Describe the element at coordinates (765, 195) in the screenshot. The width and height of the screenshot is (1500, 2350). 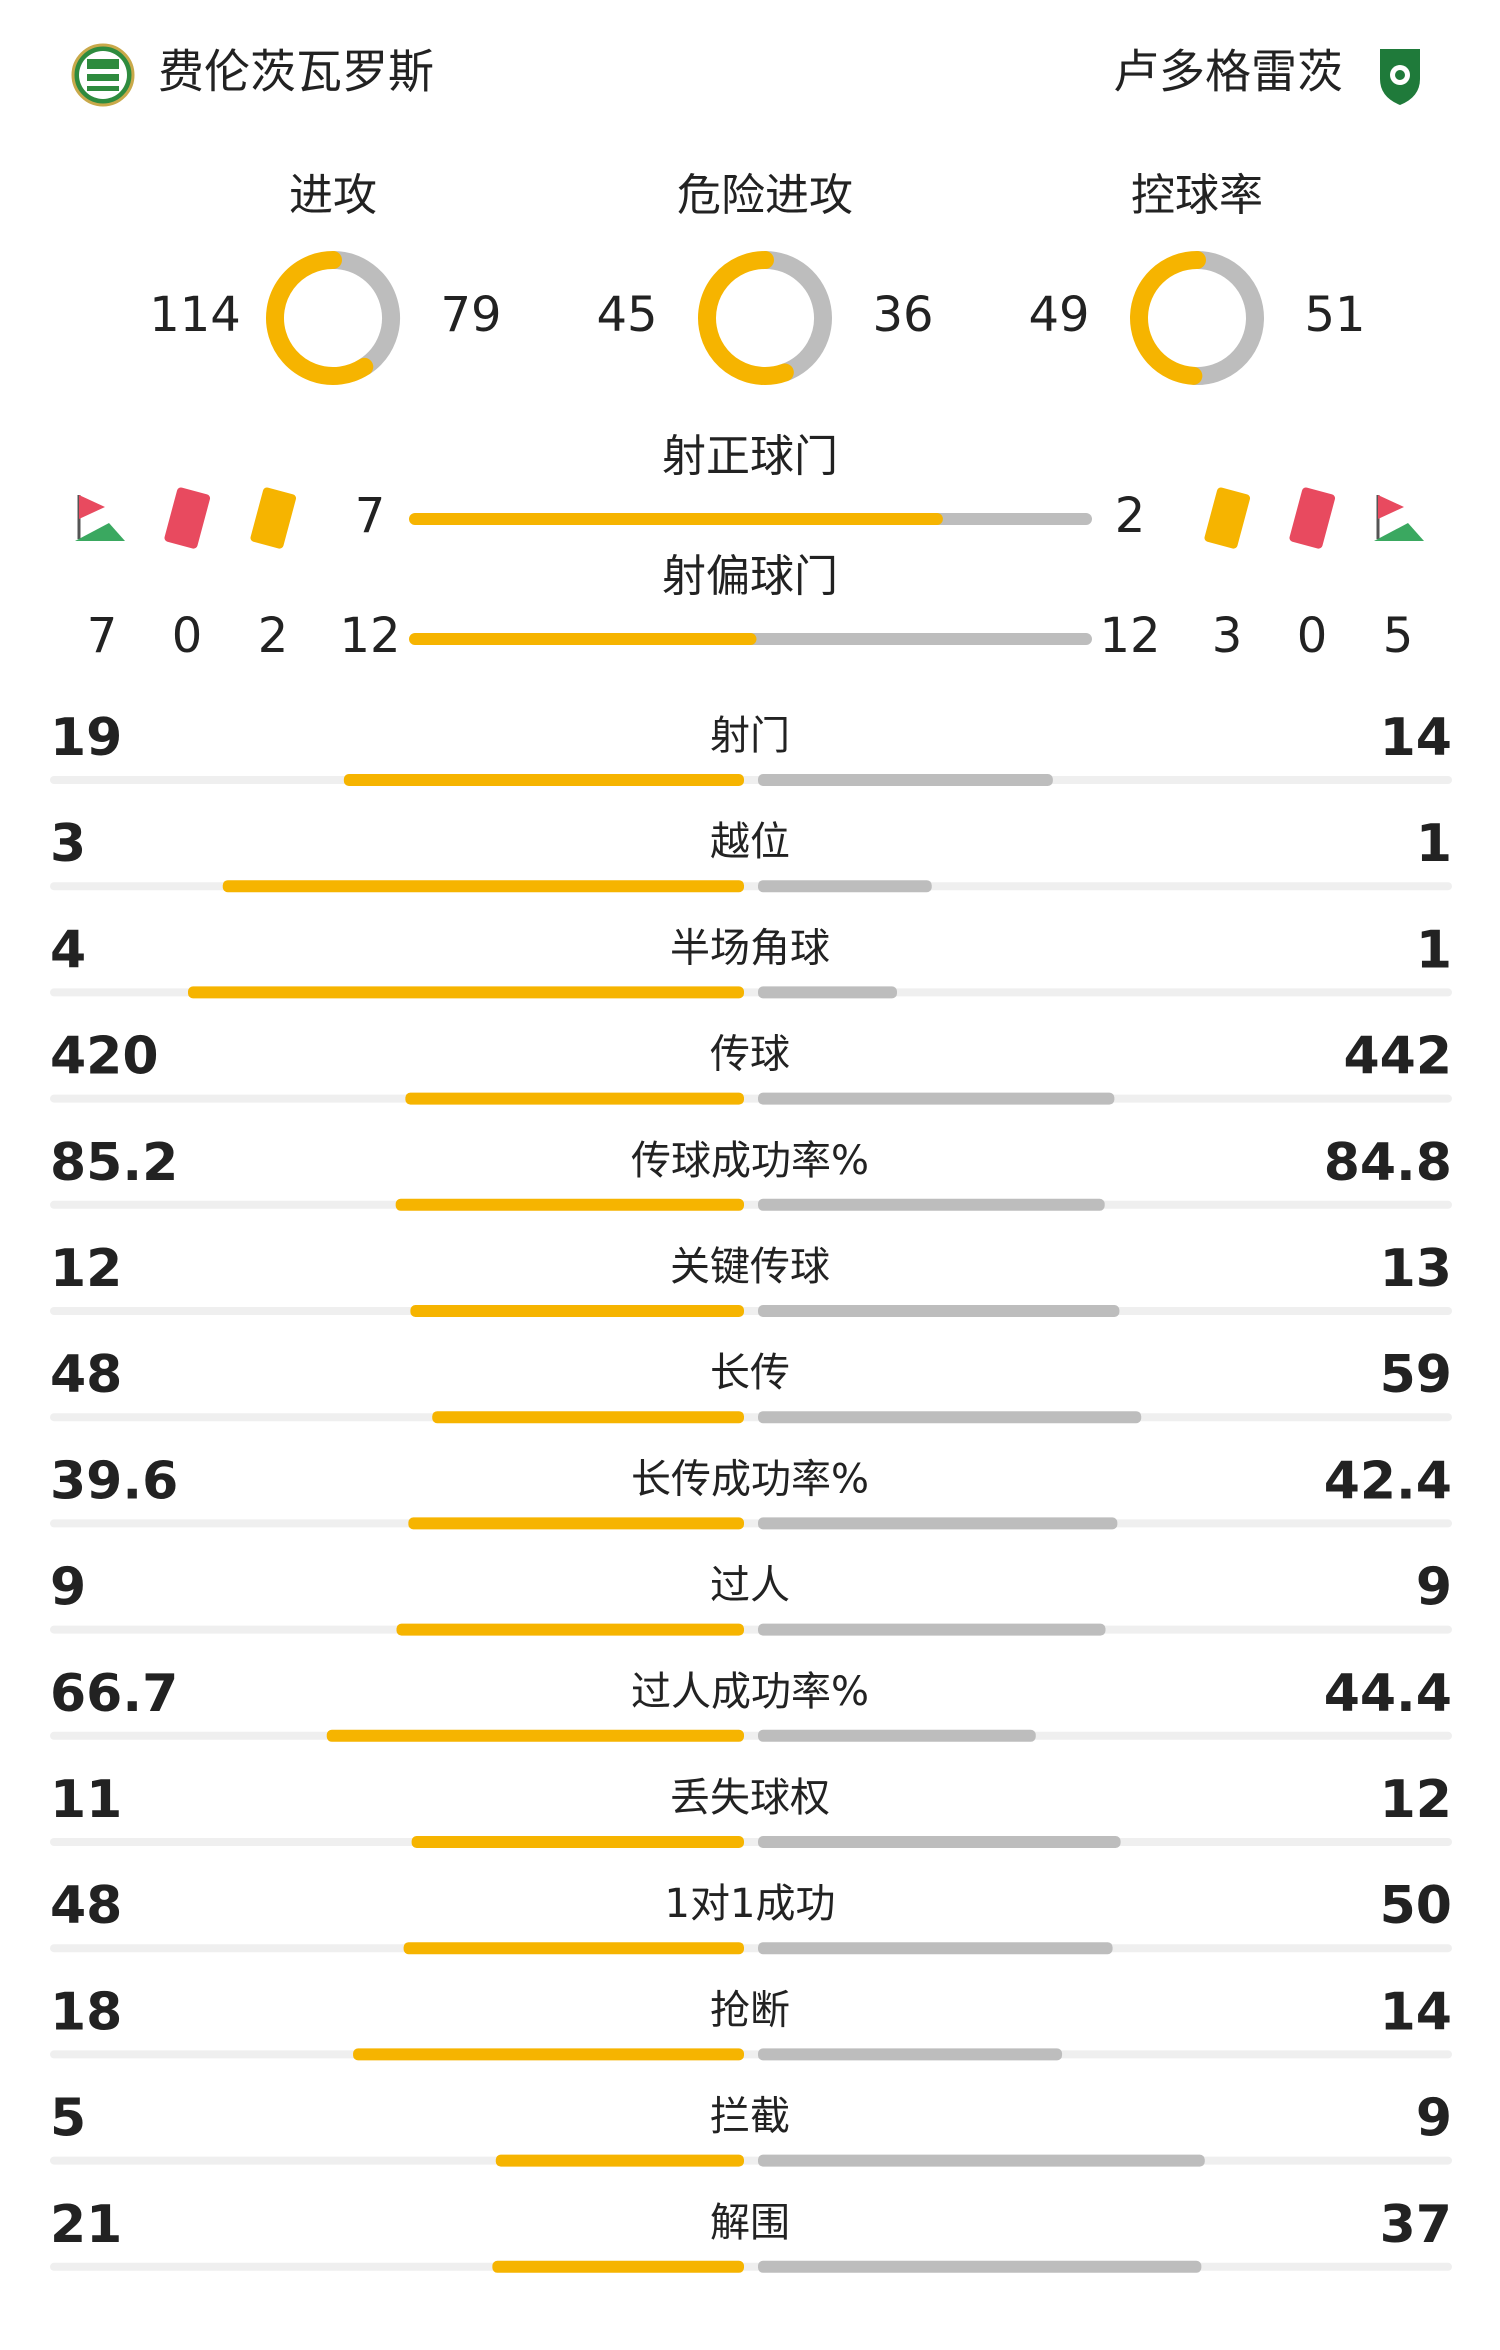
I see `ring-label: 危险进攻` at that location.